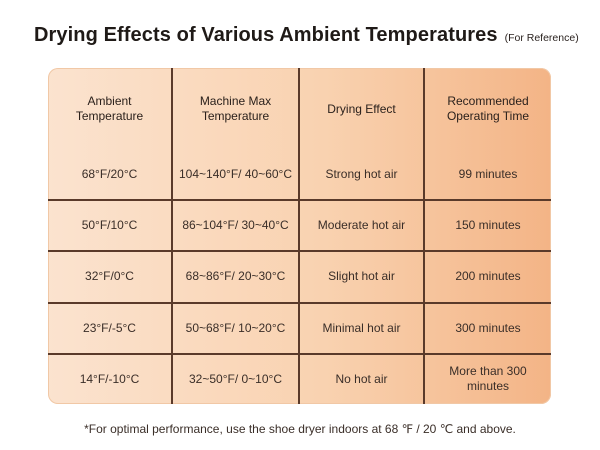  I want to click on cell-drying-effect: Moderate hot air, so click(362, 226).